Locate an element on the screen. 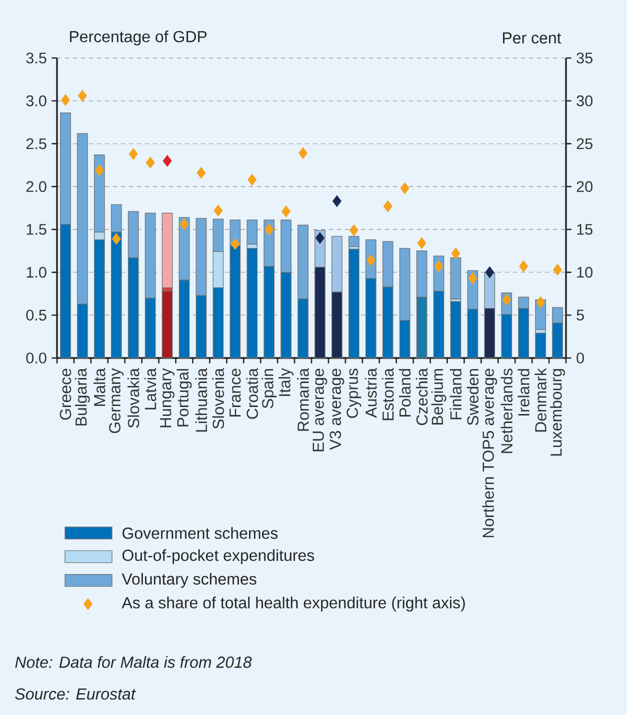 The image size is (627, 715). legend-label: Government schemes is located at coordinates (200, 533).